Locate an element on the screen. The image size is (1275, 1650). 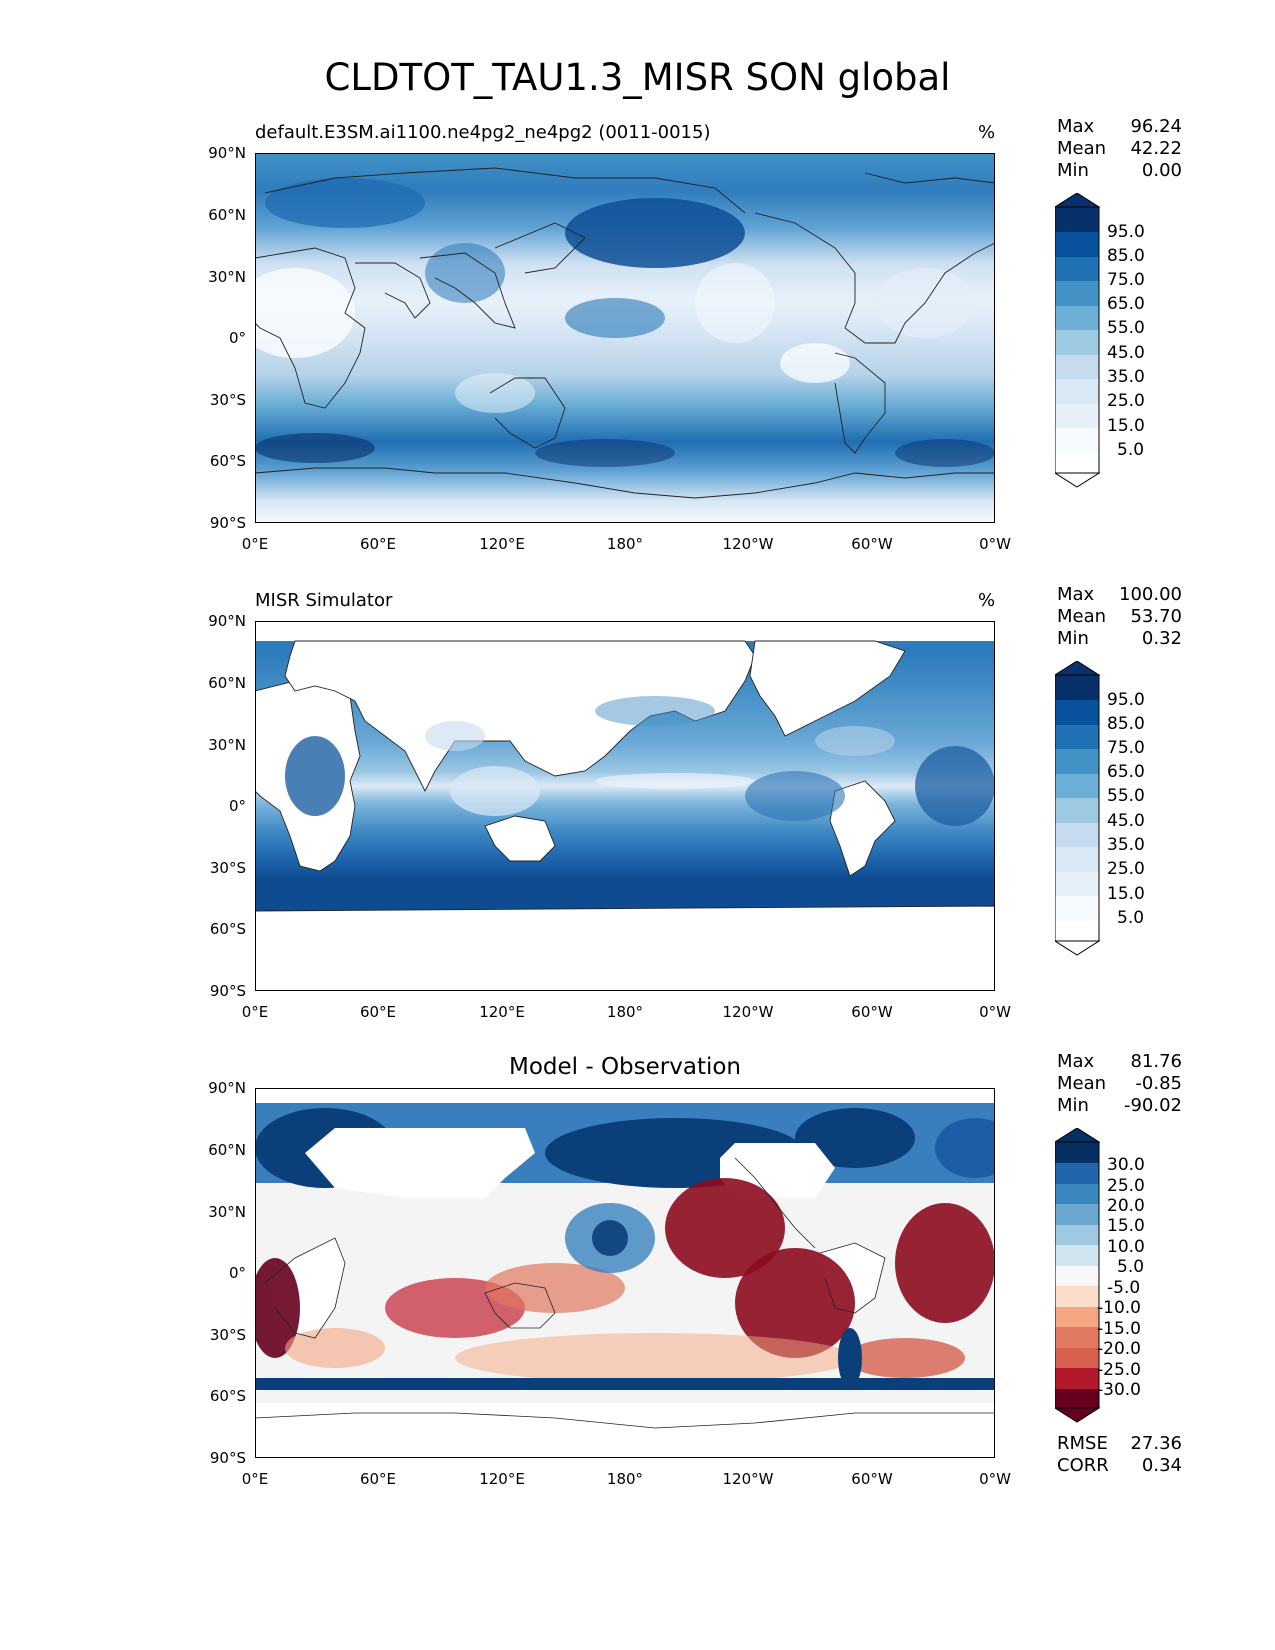
colorbar-label: 30.0 is located at coordinates (1126, 1165).